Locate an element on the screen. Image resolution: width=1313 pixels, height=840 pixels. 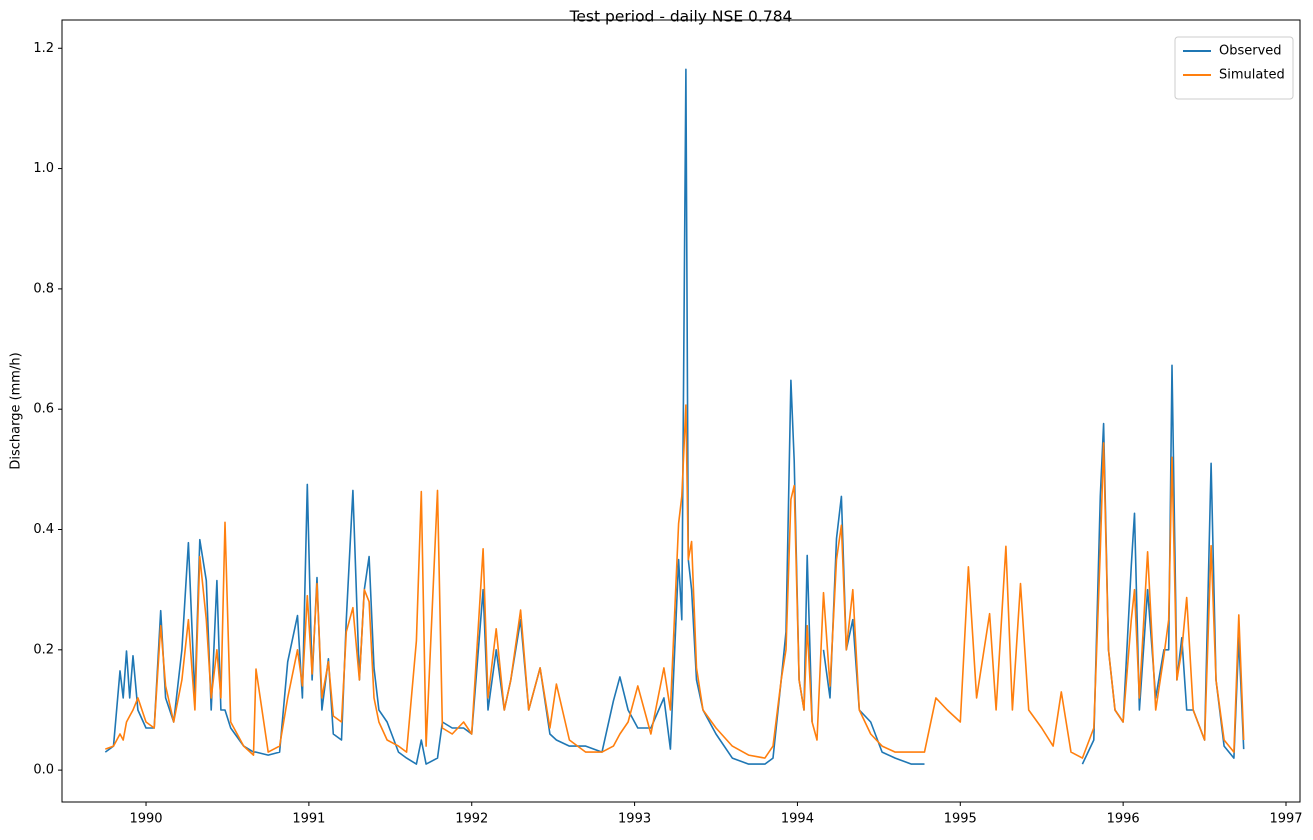
x-tick-label: 1990 is located at coordinates (145, 819).